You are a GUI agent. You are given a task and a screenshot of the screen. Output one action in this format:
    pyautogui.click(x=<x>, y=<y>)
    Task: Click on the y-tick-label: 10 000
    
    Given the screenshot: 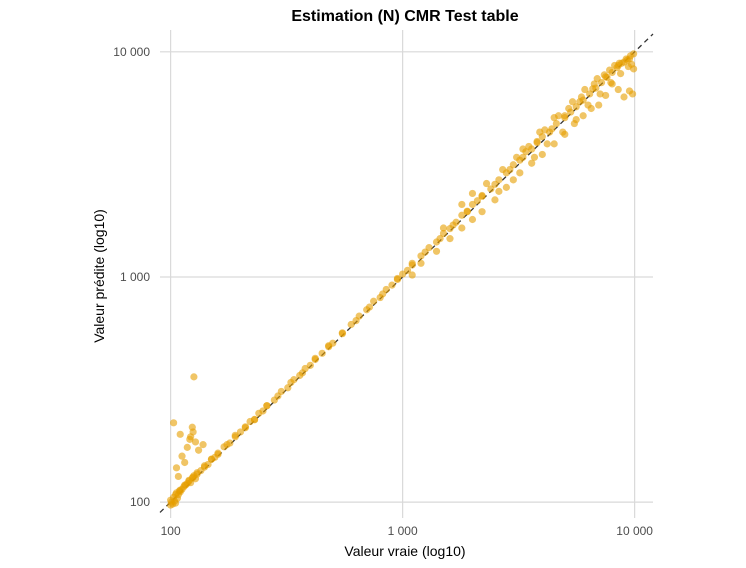 What is the action you would take?
    pyautogui.click(x=131, y=52)
    